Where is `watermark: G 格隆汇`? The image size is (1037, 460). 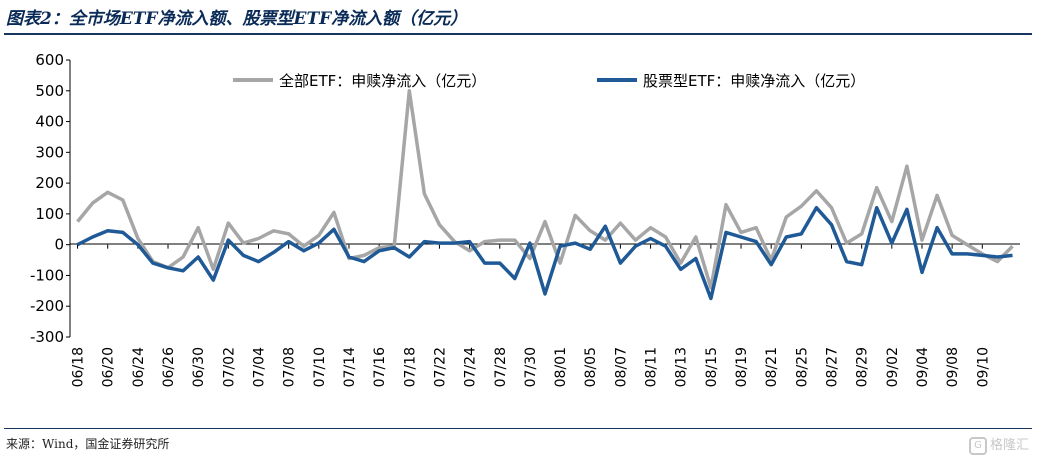
watermark: G 格隆汇 is located at coordinates (998, 444).